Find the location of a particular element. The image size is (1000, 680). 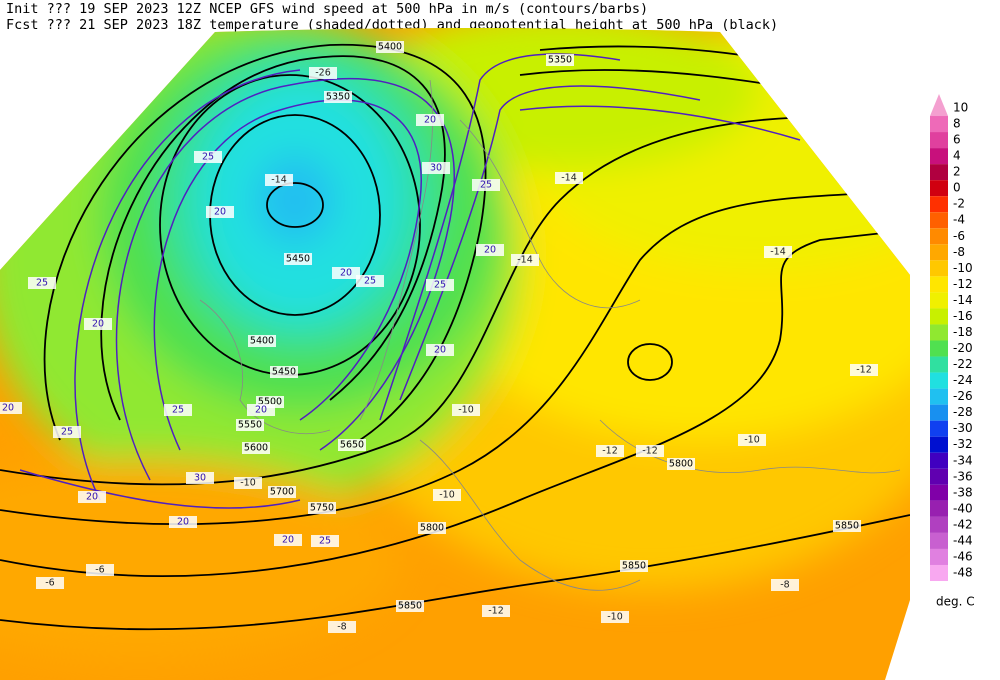

colorbar-unit: deg. C is located at coordinates (955, 602).